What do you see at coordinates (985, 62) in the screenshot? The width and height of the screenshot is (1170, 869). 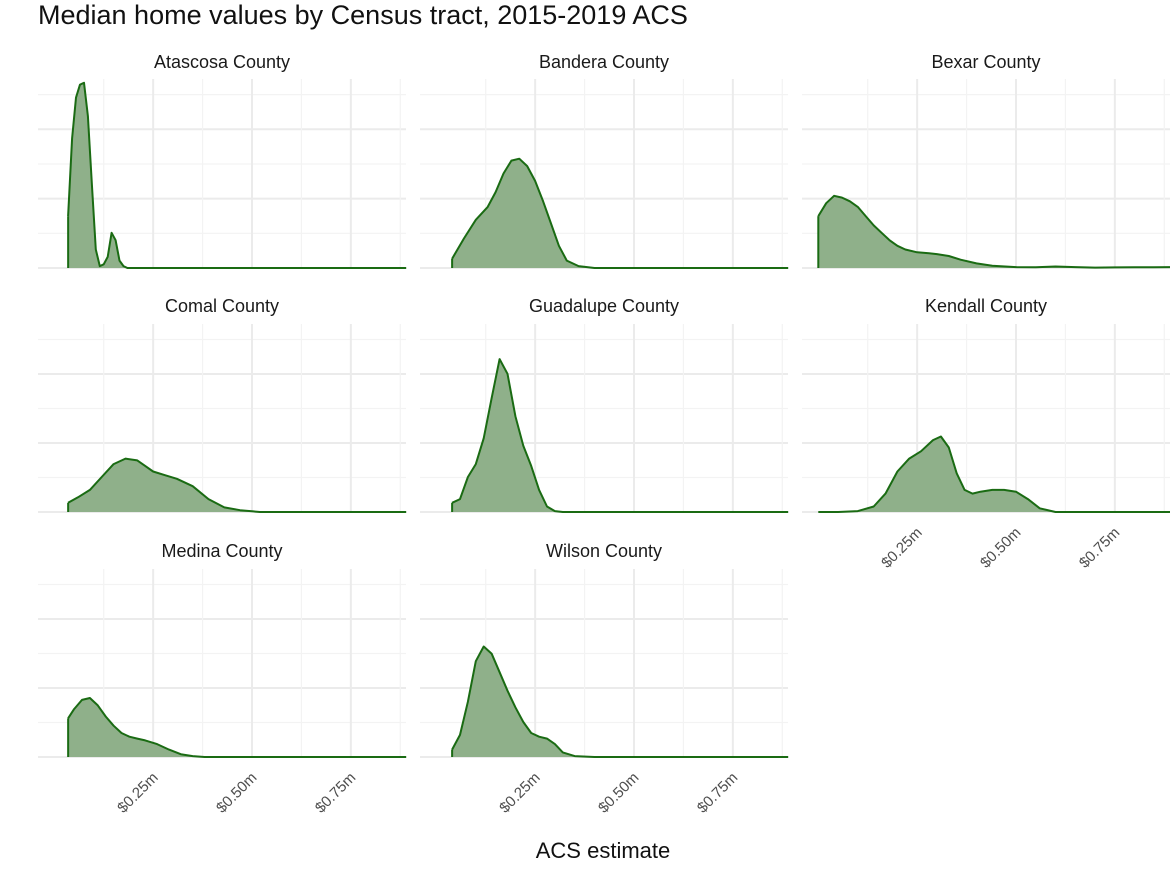 I see `facet-strip-label: Bexar County` at bounding box center [985, 62].